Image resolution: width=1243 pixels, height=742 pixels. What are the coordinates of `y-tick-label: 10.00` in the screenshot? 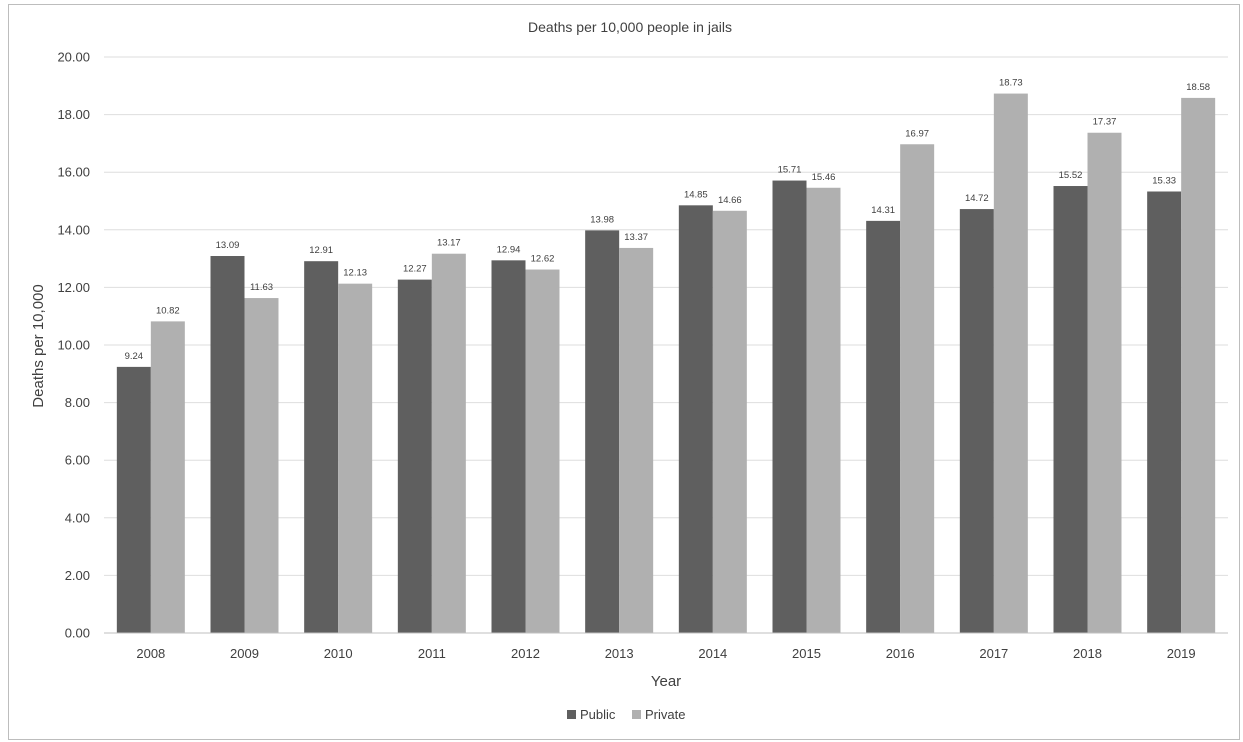 It's located at (73, 345).